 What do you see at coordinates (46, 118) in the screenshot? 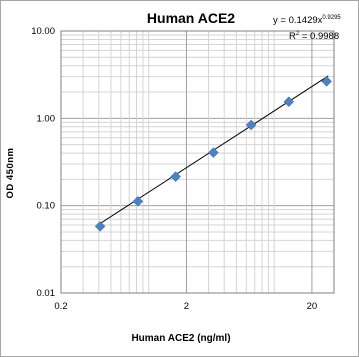
I see `y-tick-label: 1.00` at bounding box center [46, 118].